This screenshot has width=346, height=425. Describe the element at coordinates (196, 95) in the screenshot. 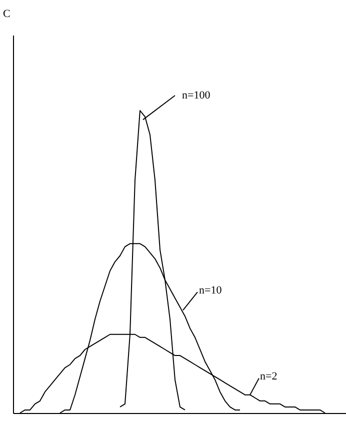

I see `text: n=100` at that location.